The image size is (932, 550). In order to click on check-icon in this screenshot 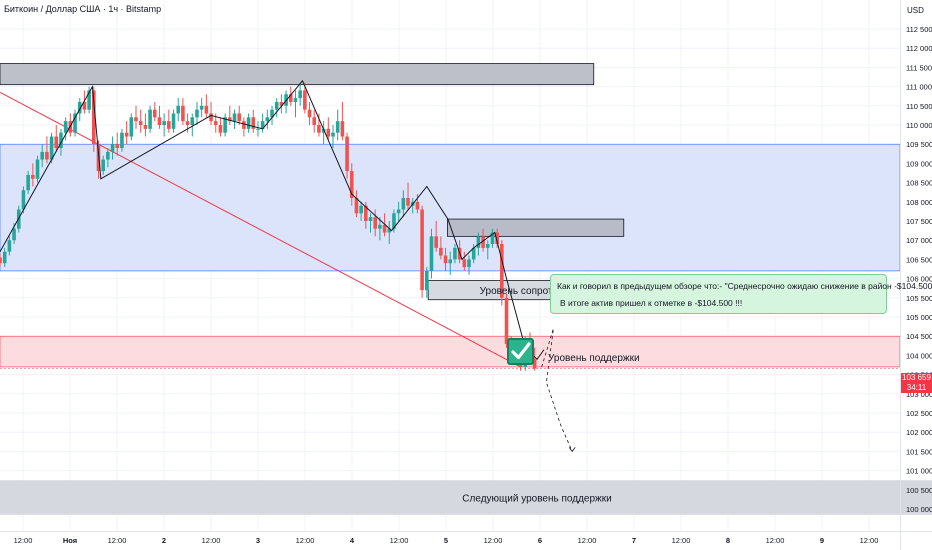, I will do `click(520, 351)`.